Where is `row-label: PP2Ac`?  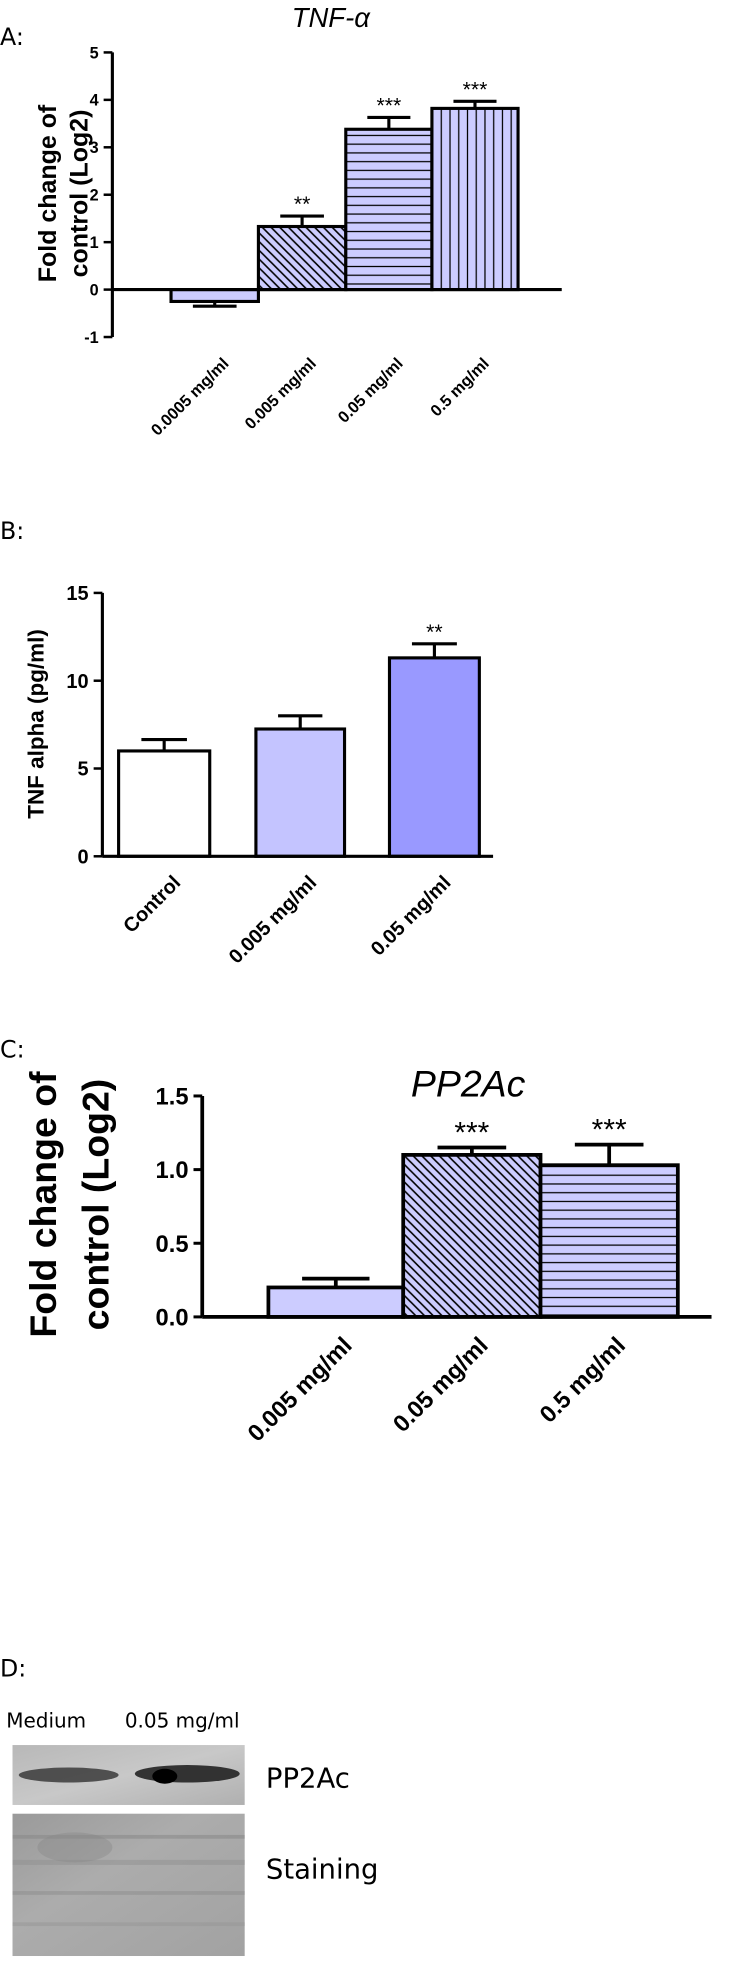
row-label: PP2Ac is located at coordinates (308, 1778).